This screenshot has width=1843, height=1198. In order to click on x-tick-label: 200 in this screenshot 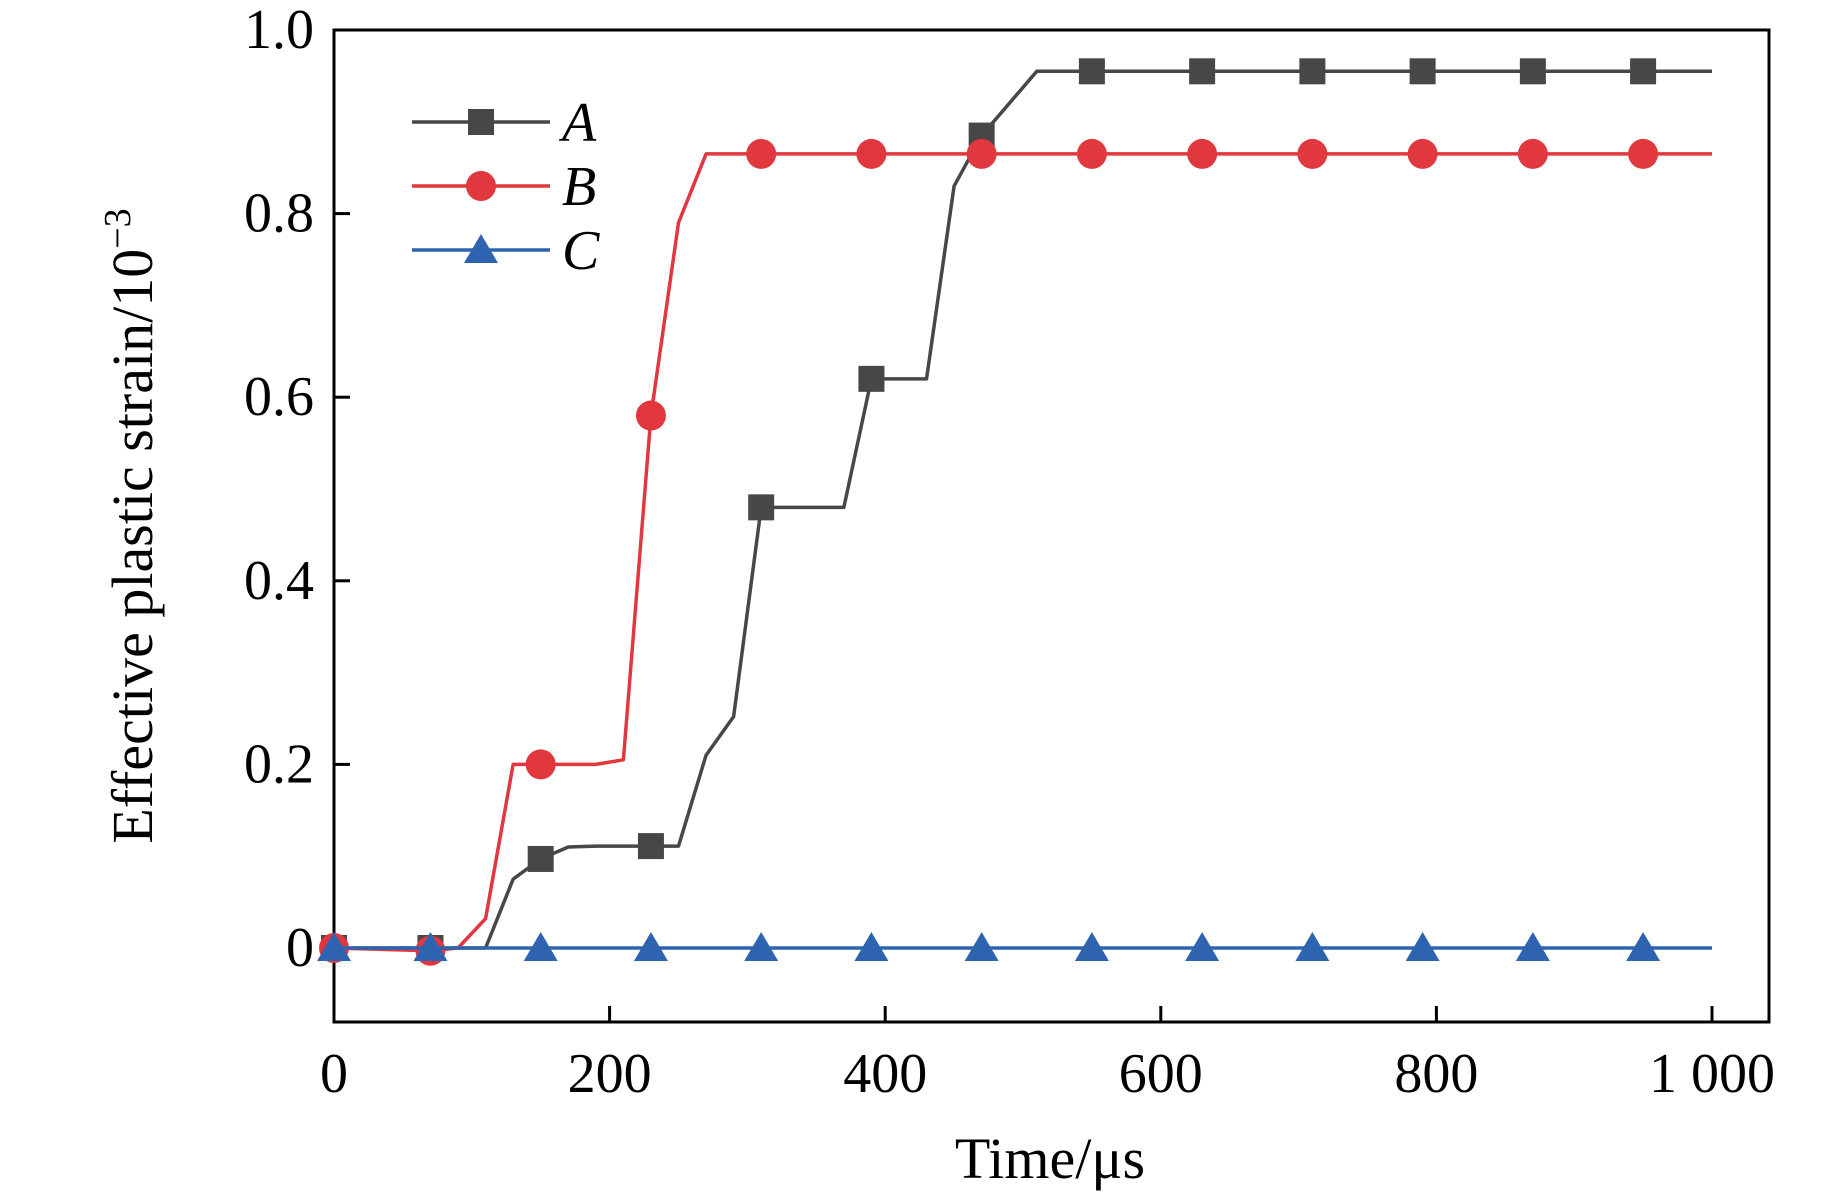, I will do `click(610, 1074)`.